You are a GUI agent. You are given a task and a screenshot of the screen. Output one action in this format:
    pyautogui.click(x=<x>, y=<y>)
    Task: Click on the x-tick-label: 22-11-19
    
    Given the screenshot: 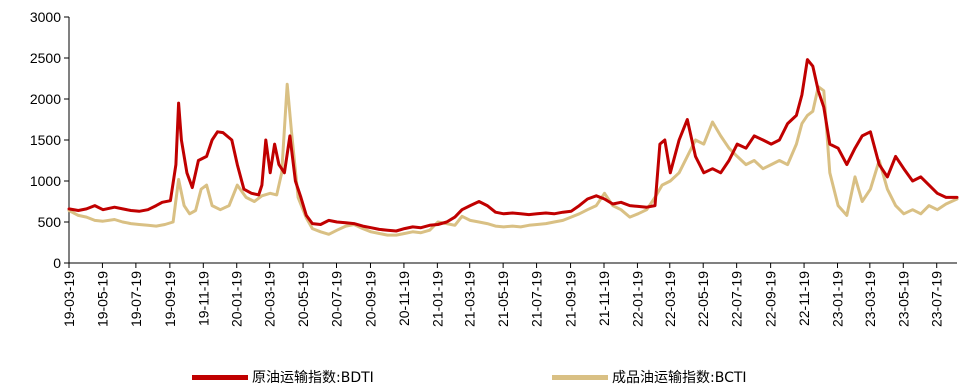 What is the action you would take?
    pyautogui.click(x=804, y=298)
    